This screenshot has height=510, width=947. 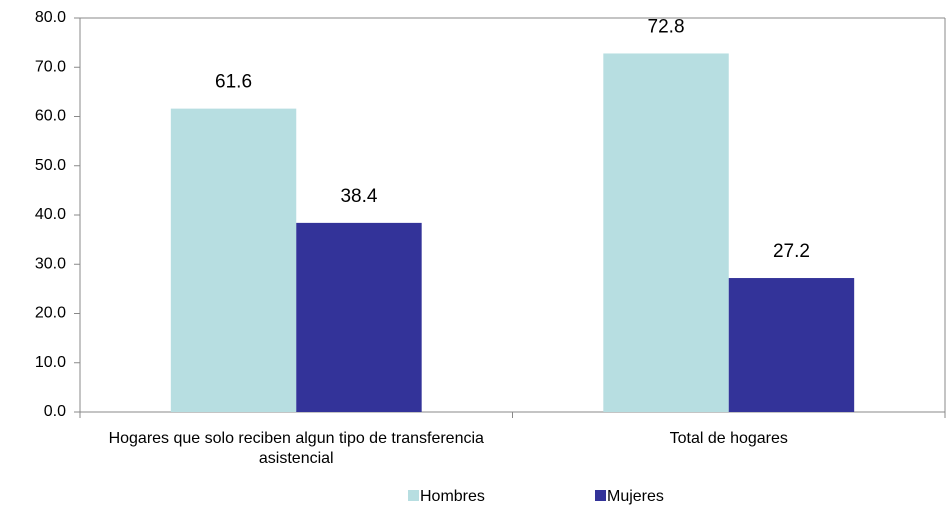 What do you see at coordinates (50, 116) in the screenshot?
I see `y-tick-label: 60.0` at bounding box center [50, 116].